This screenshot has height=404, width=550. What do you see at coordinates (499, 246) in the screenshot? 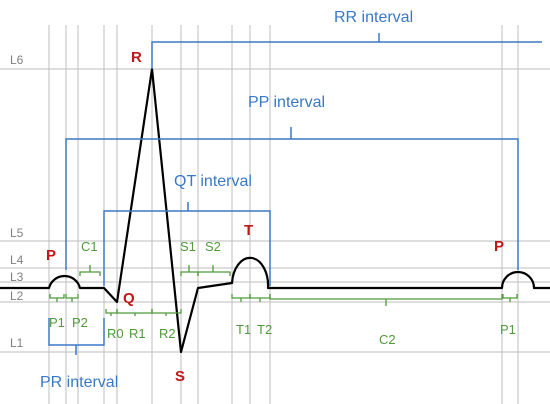
I see `wave-label-p-second: P` at bounding box center [499, 246].